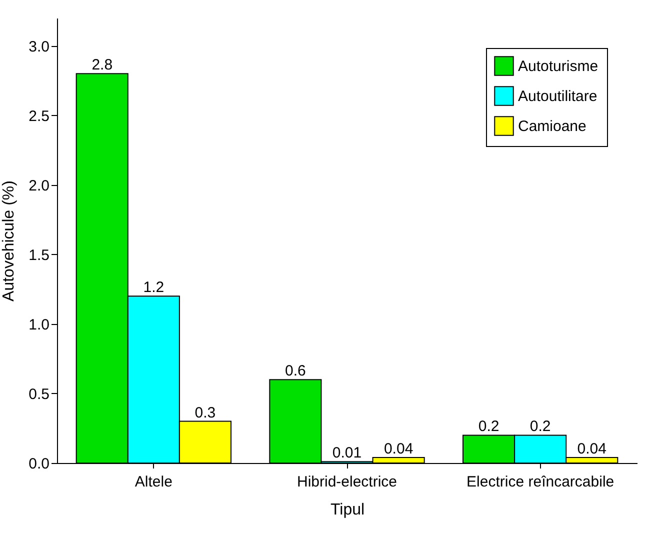 The width and height of the screenshot is (670, 546). What do you see at coordinates (552, 126) in the screenshot?
I see `legend-label: Camioane` at bounding box center [552, 126].